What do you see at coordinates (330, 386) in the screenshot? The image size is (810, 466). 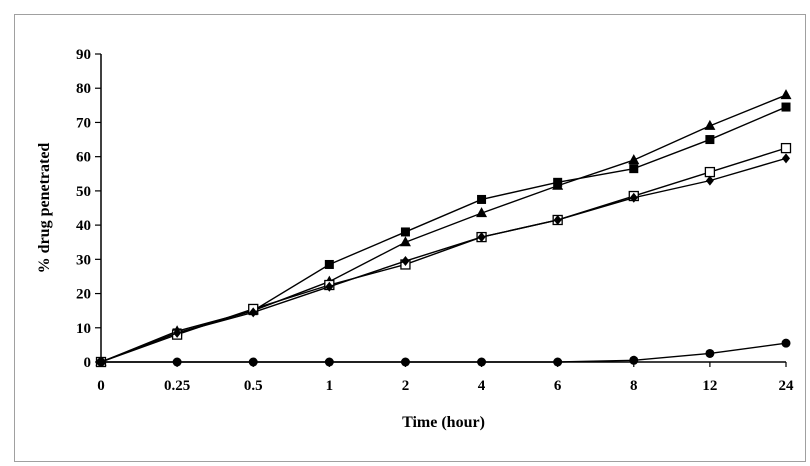 I see `x-tick-label: 1` at bounding box center [330, 386].